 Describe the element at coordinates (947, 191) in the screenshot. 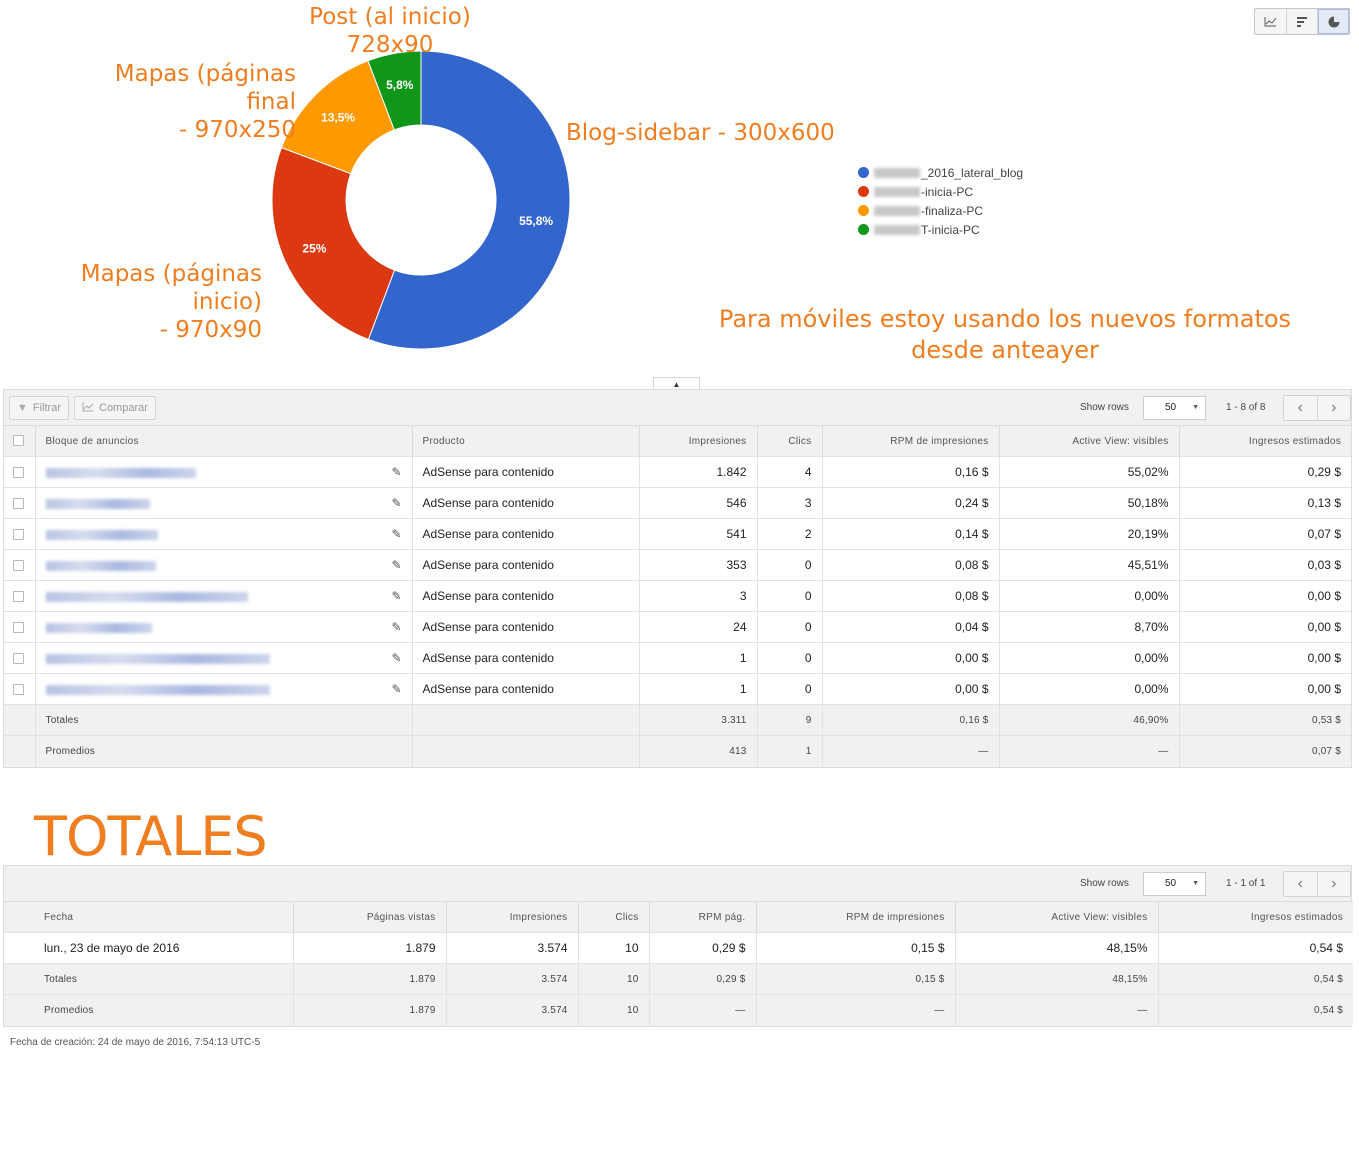

I see `legend-label: -inicia-PC` at that location.